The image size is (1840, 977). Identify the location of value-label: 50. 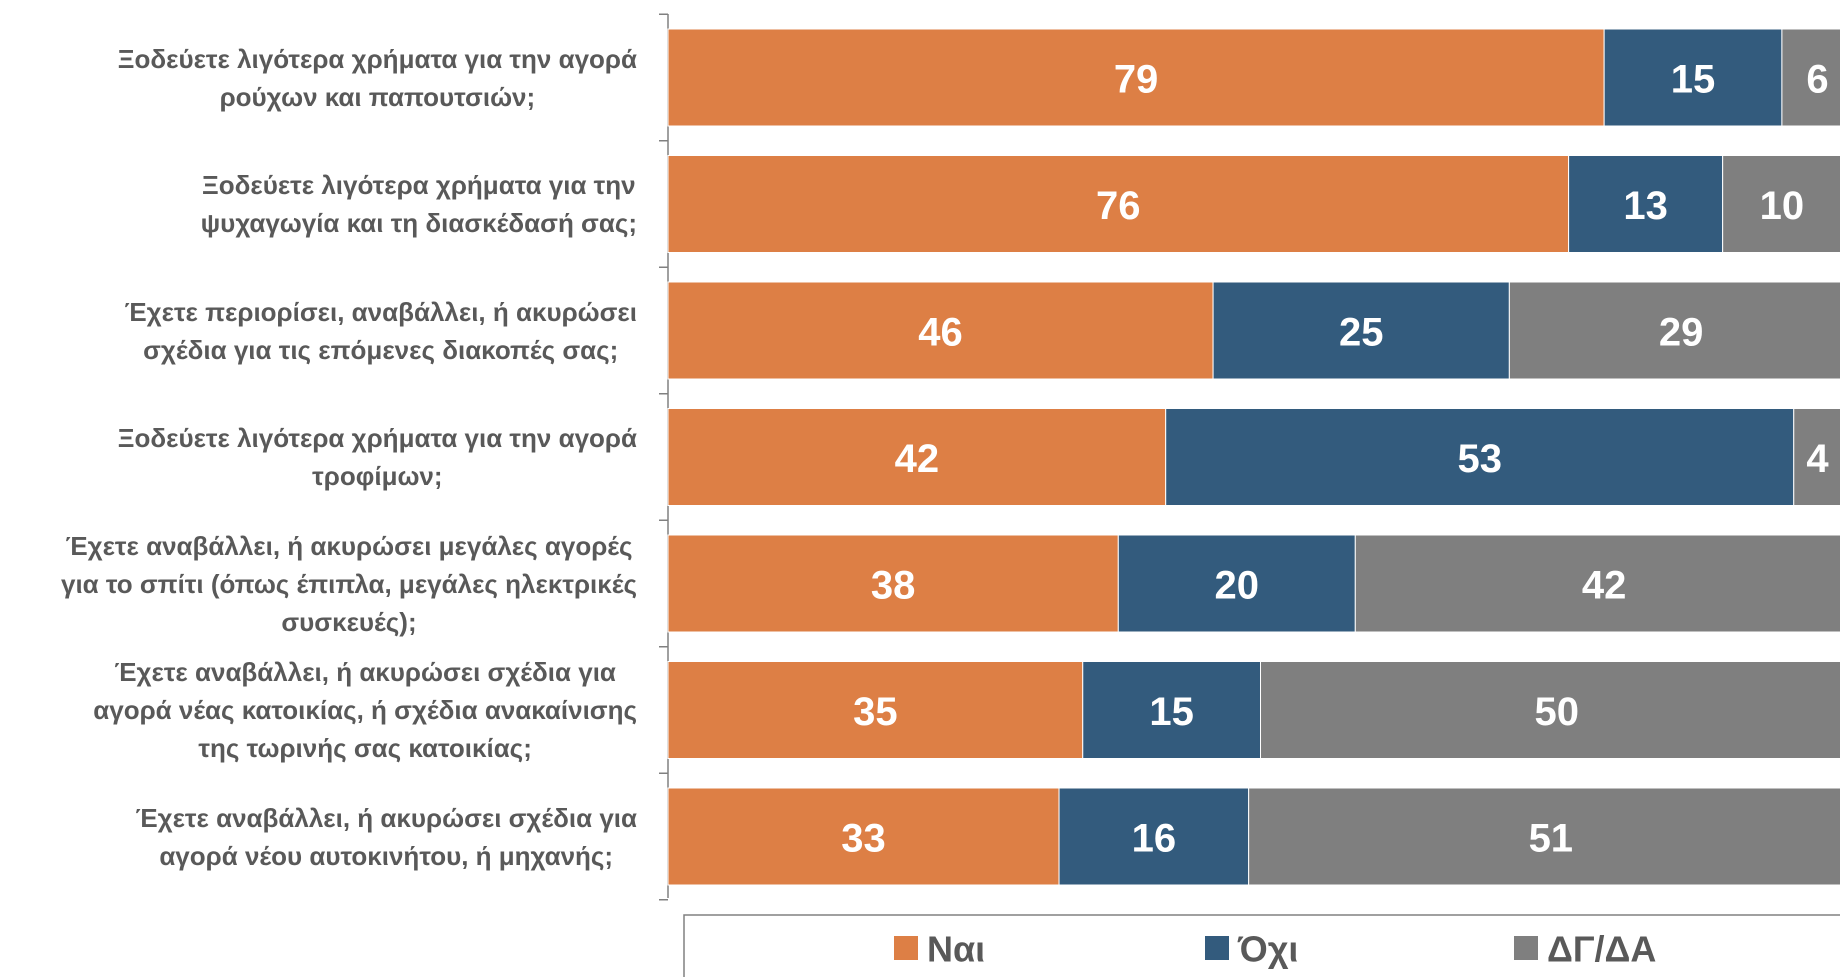
(1557, 712).